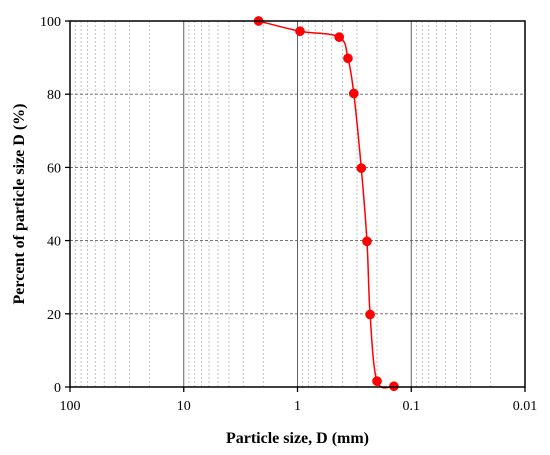 The width and height of the screenshot is (550, 455). What do you see at coordinates (297, 438) in the screenshot?
I see `x-axis-title: Particle size, D (mm)` at bounding box center [297, 438].